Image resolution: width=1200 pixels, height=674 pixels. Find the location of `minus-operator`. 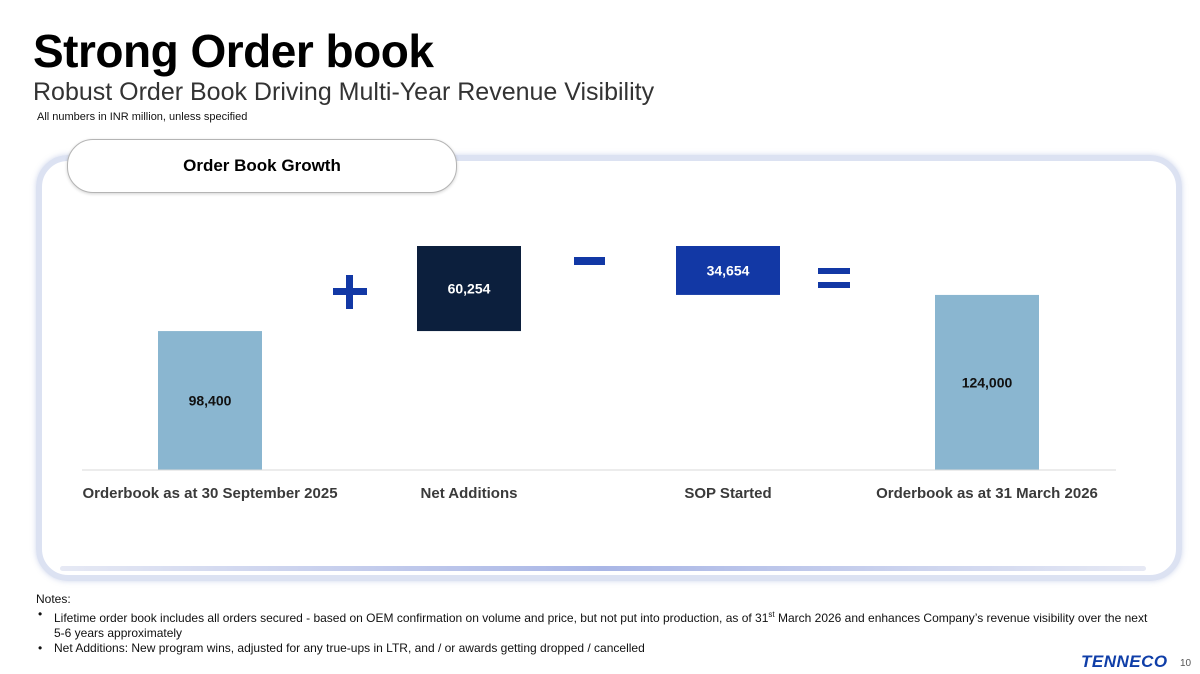

minus-operator is located at coordinates (589, 261).